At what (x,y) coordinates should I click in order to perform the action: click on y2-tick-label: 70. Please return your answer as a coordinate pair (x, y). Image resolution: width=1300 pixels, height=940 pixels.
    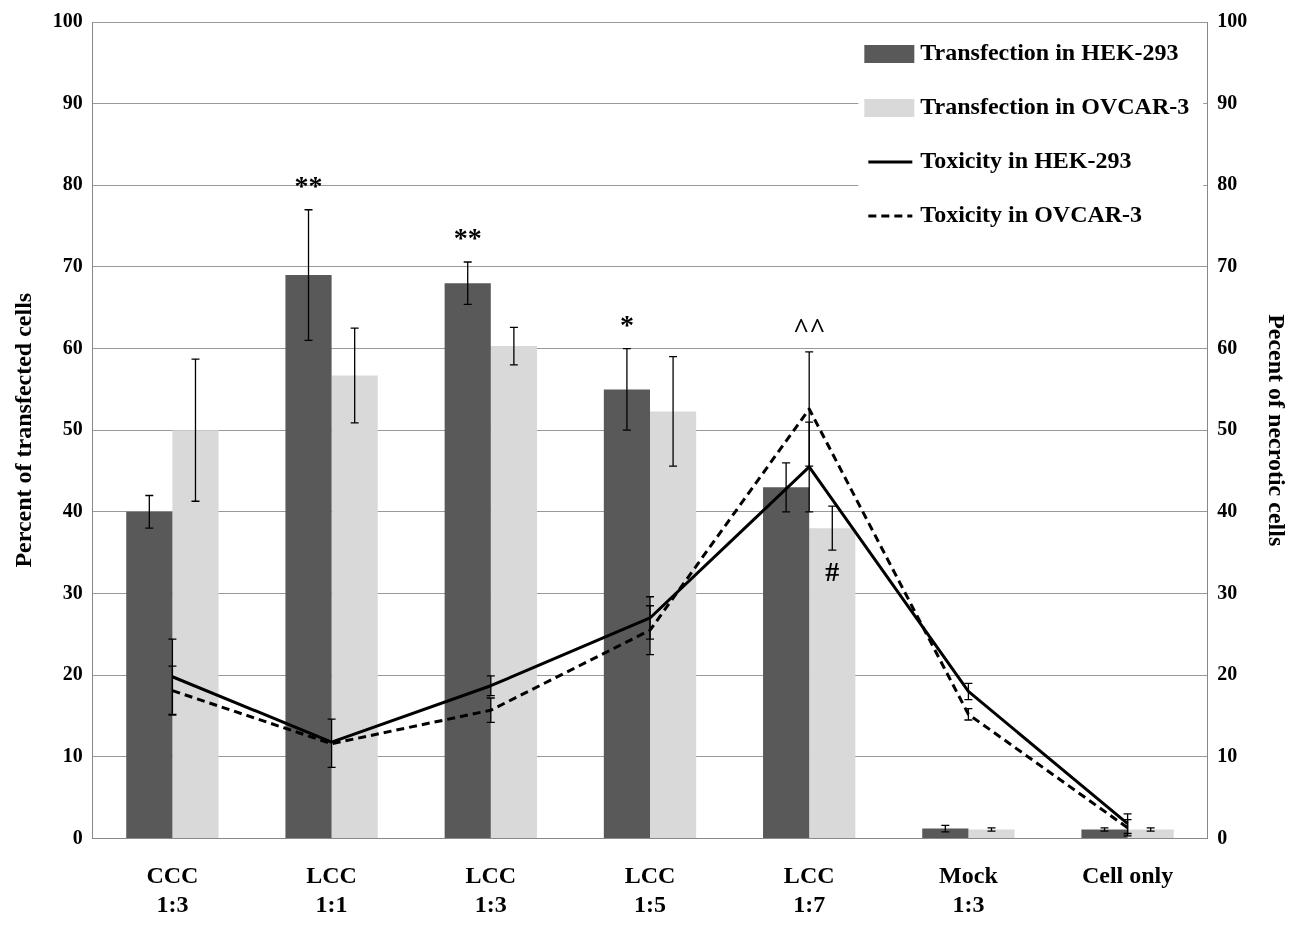
    Looking at the image, I should click on (1227, 265).